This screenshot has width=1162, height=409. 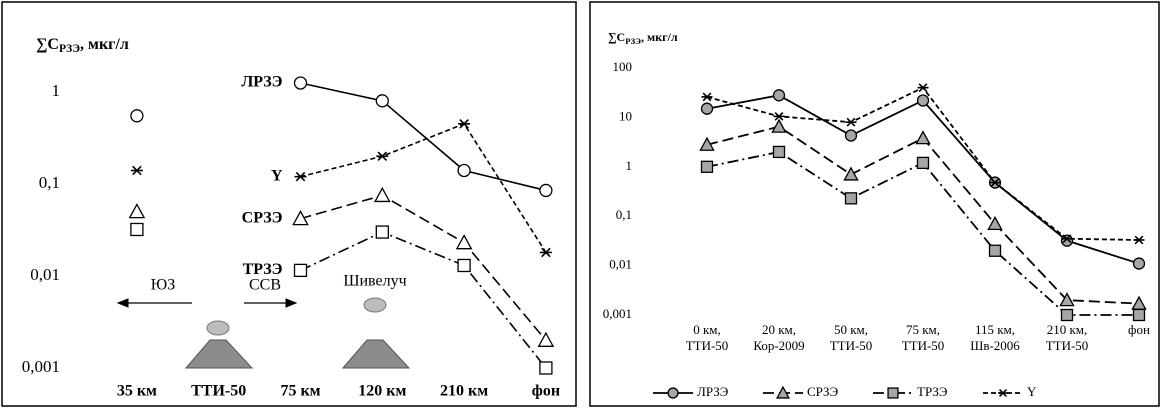 I want to click on y-tick-label: 0,001, so click(x=617, y=313).